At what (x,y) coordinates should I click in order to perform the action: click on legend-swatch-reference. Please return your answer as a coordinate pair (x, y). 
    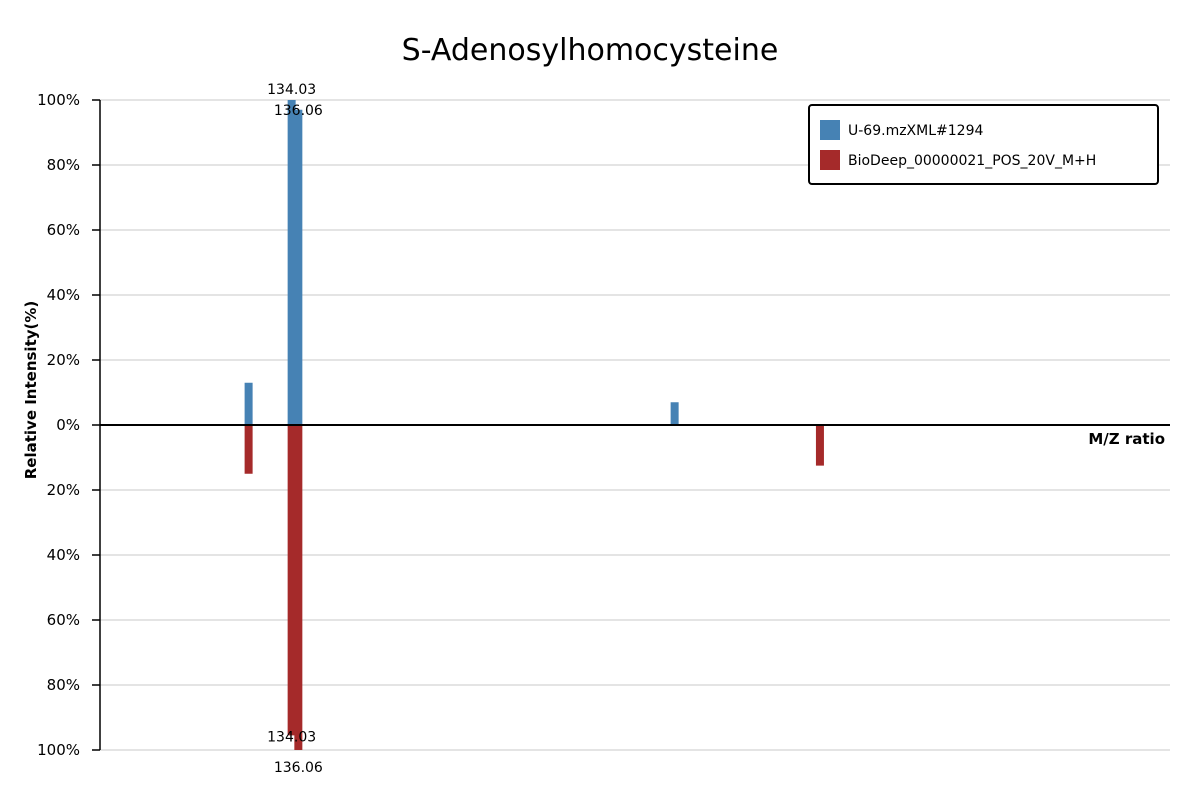
    Looking at the image, I should click on (830, 160).